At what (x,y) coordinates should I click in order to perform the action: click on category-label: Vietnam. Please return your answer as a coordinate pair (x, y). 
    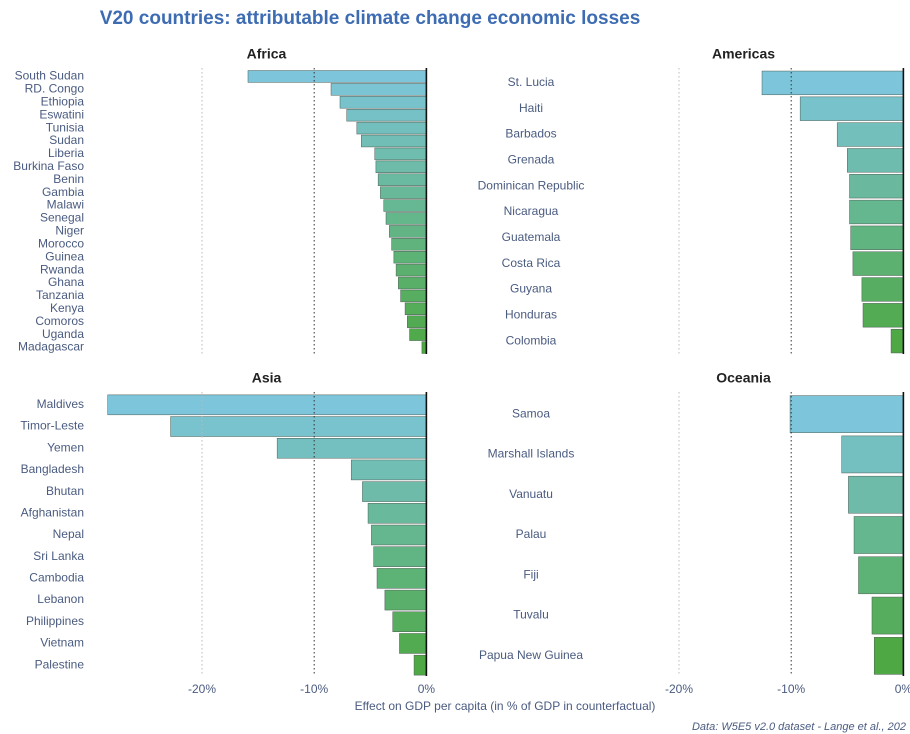
    Looking at the image, I should click on (62, 643).